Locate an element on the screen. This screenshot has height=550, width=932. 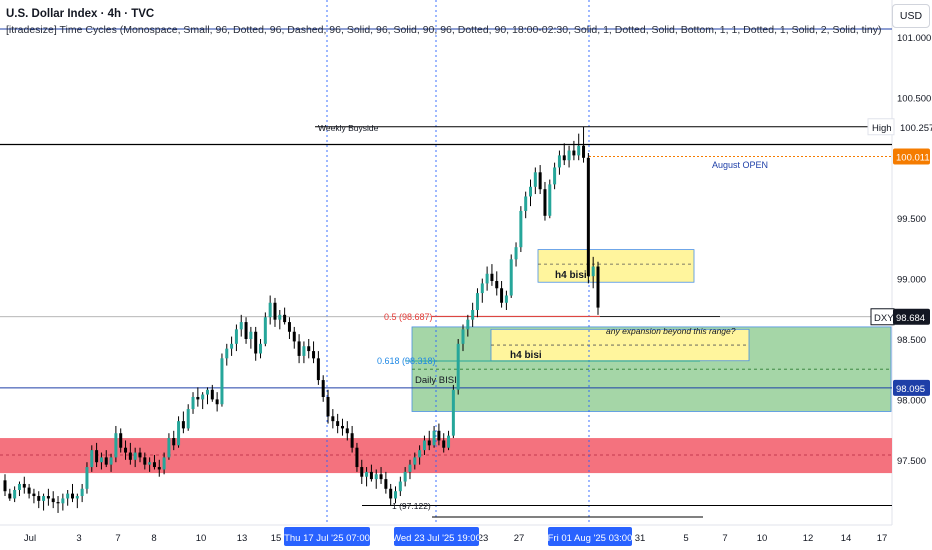
high-price-tag: 100.257 is located at coordinates (916, 128).